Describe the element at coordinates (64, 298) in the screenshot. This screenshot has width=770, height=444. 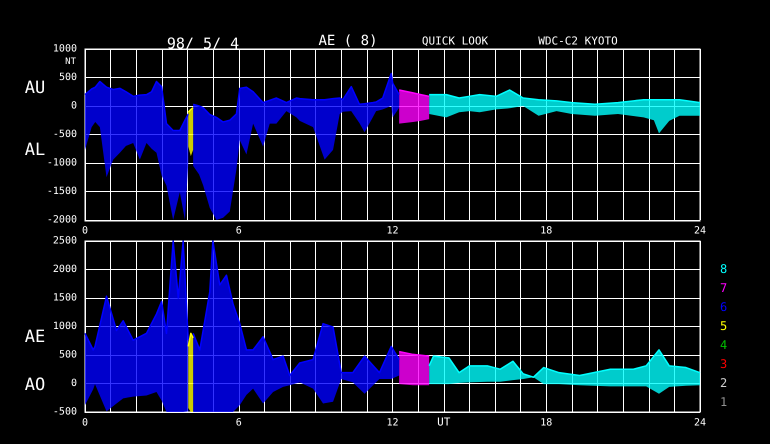
I see `y-tick-label: 1500` at that location.